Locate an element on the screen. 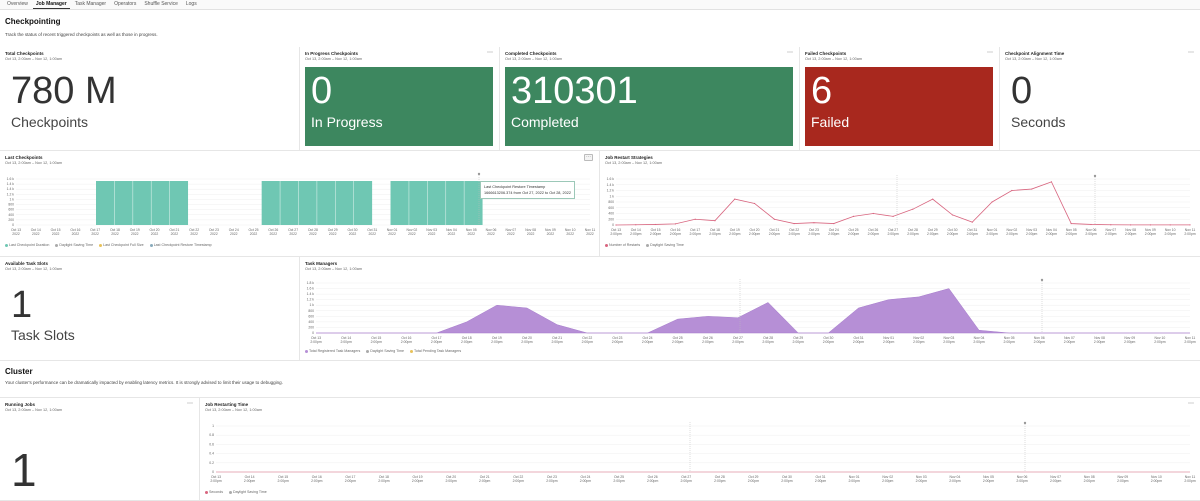 The image size is (1200, 501). legend-item: Last Checkpoint Full Size is located at coordinates (121, 245).